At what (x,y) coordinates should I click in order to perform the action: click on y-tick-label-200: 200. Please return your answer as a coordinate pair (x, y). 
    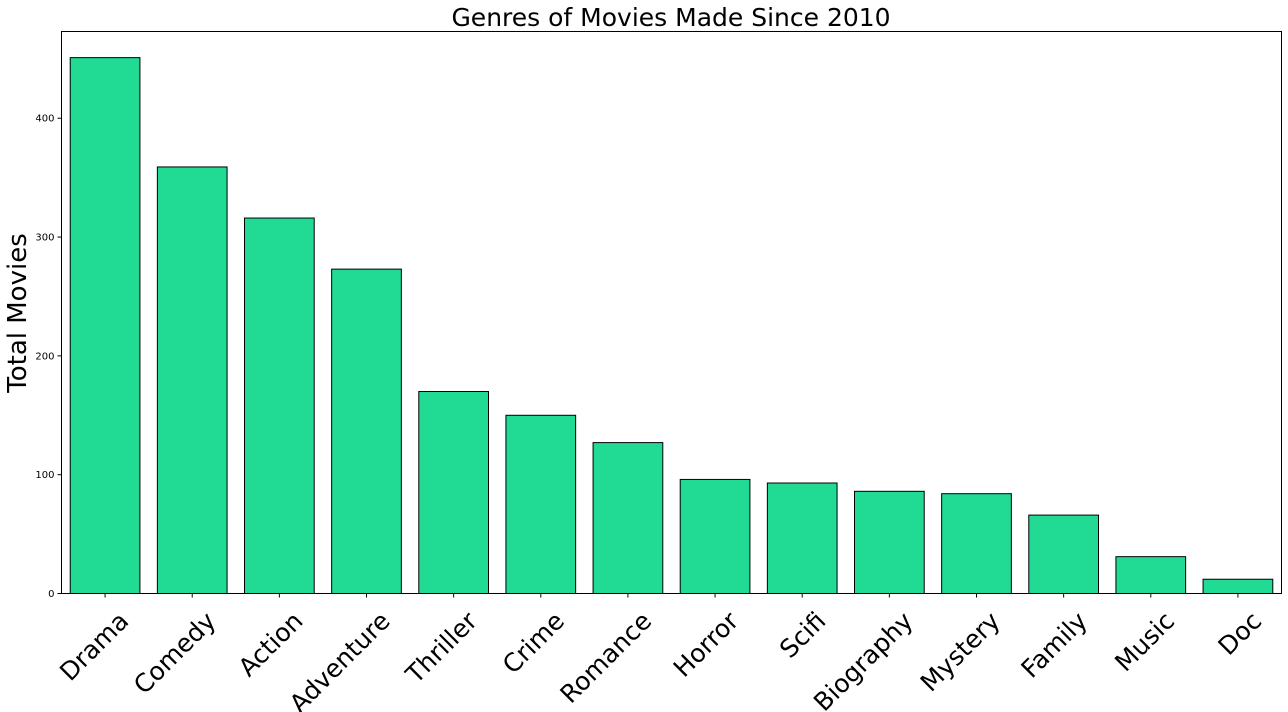
    Looking at the image, I should click on (44, 356).